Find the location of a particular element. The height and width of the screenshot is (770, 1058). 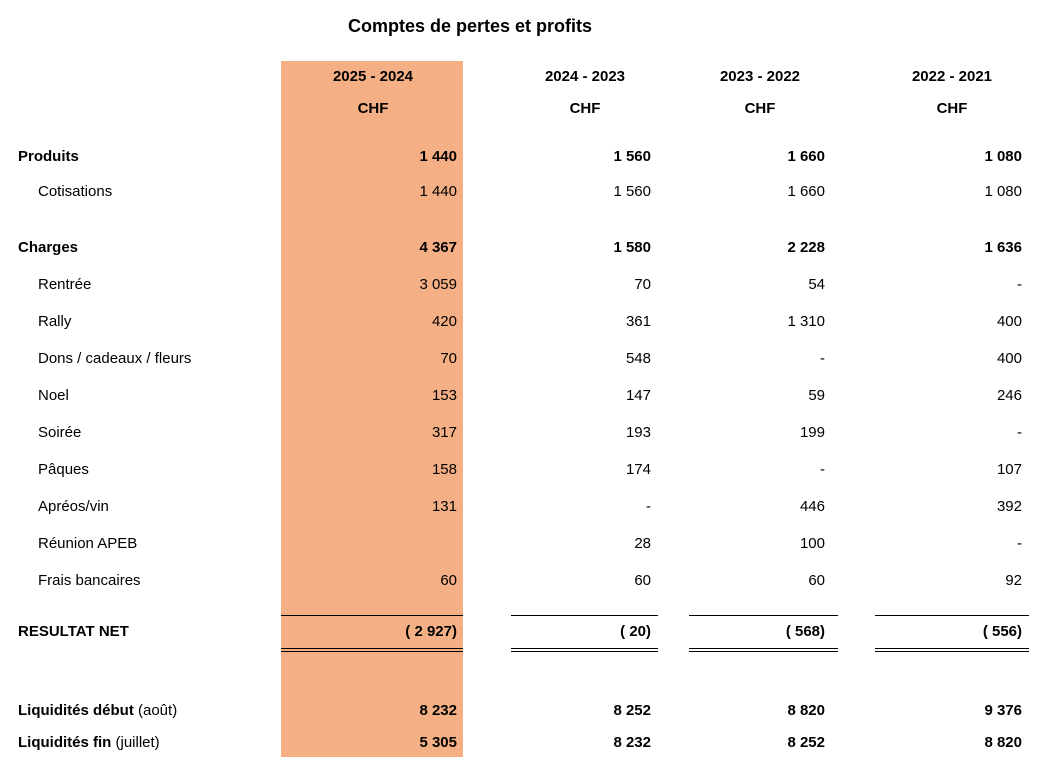

row-value: 548 is located at coordinates (638, 358).